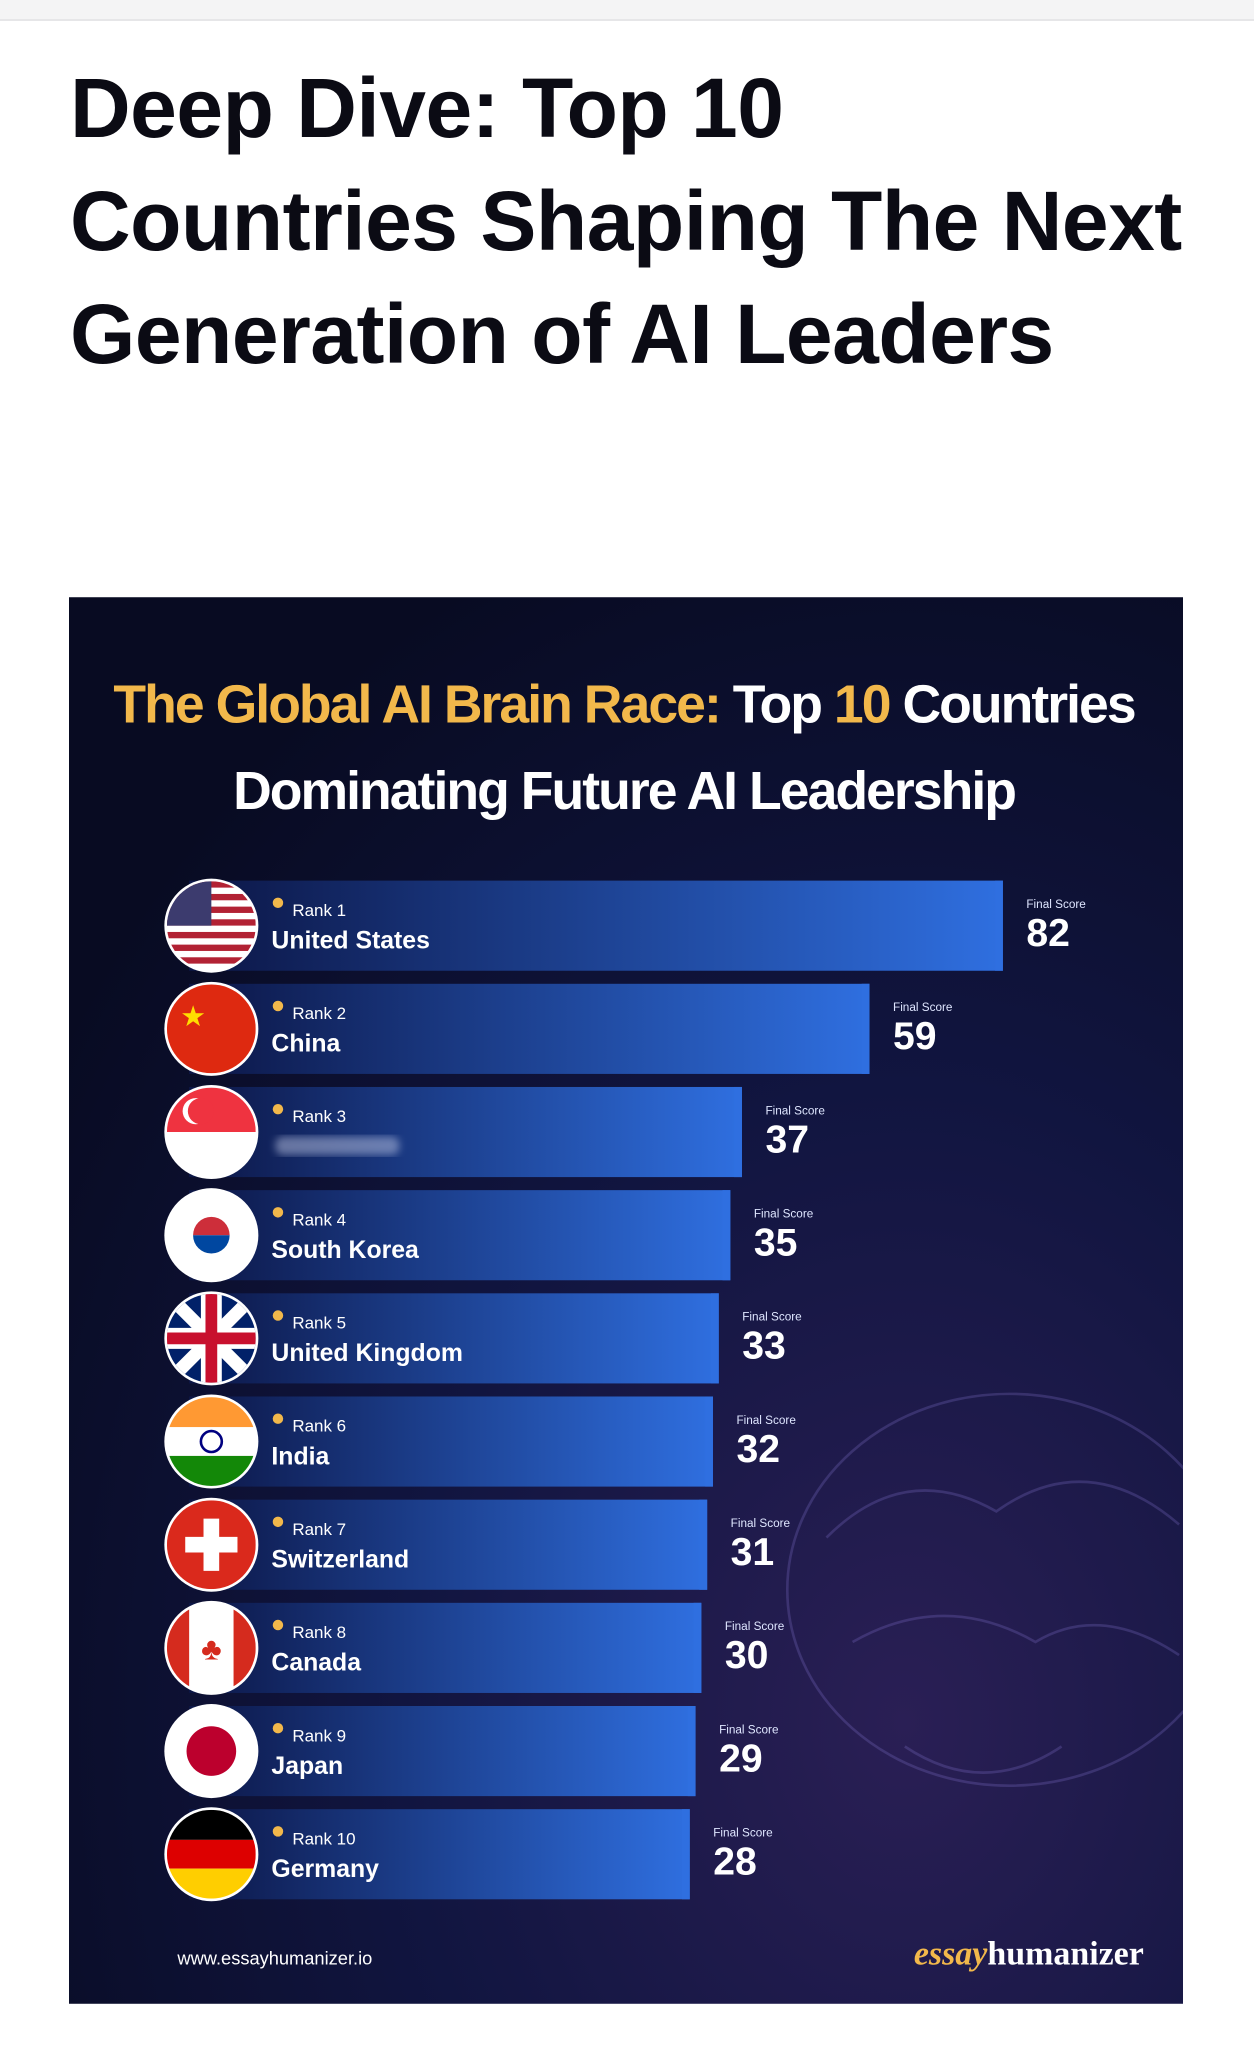 This screenshot has height=2048, width=1254. Describe the element at coordinates (416, 705) in the screenshot. I see `title-part: The Global AI Brain Race:` at that location.